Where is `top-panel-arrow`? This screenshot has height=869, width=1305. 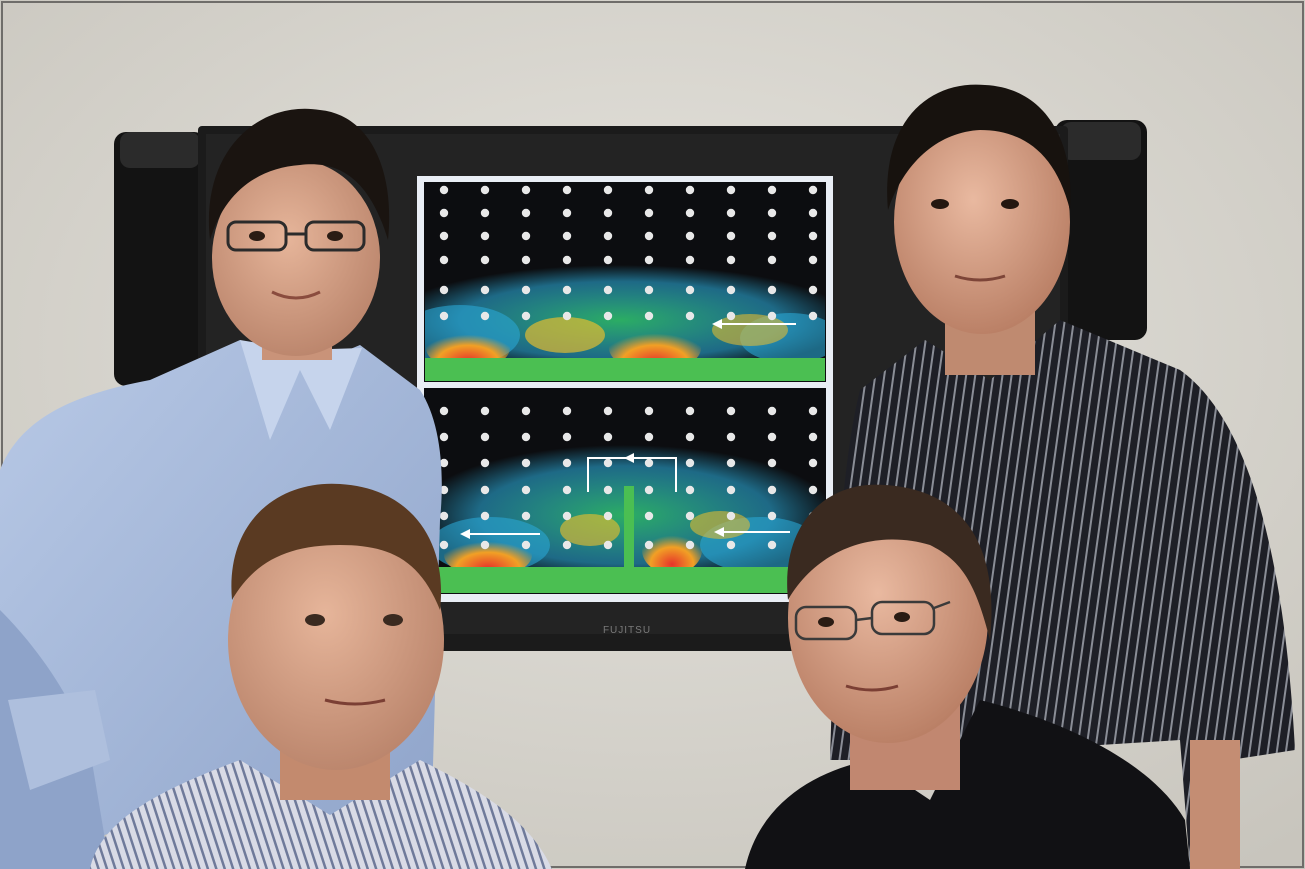
top-panel-arrow is located at coordinates (754, 324).